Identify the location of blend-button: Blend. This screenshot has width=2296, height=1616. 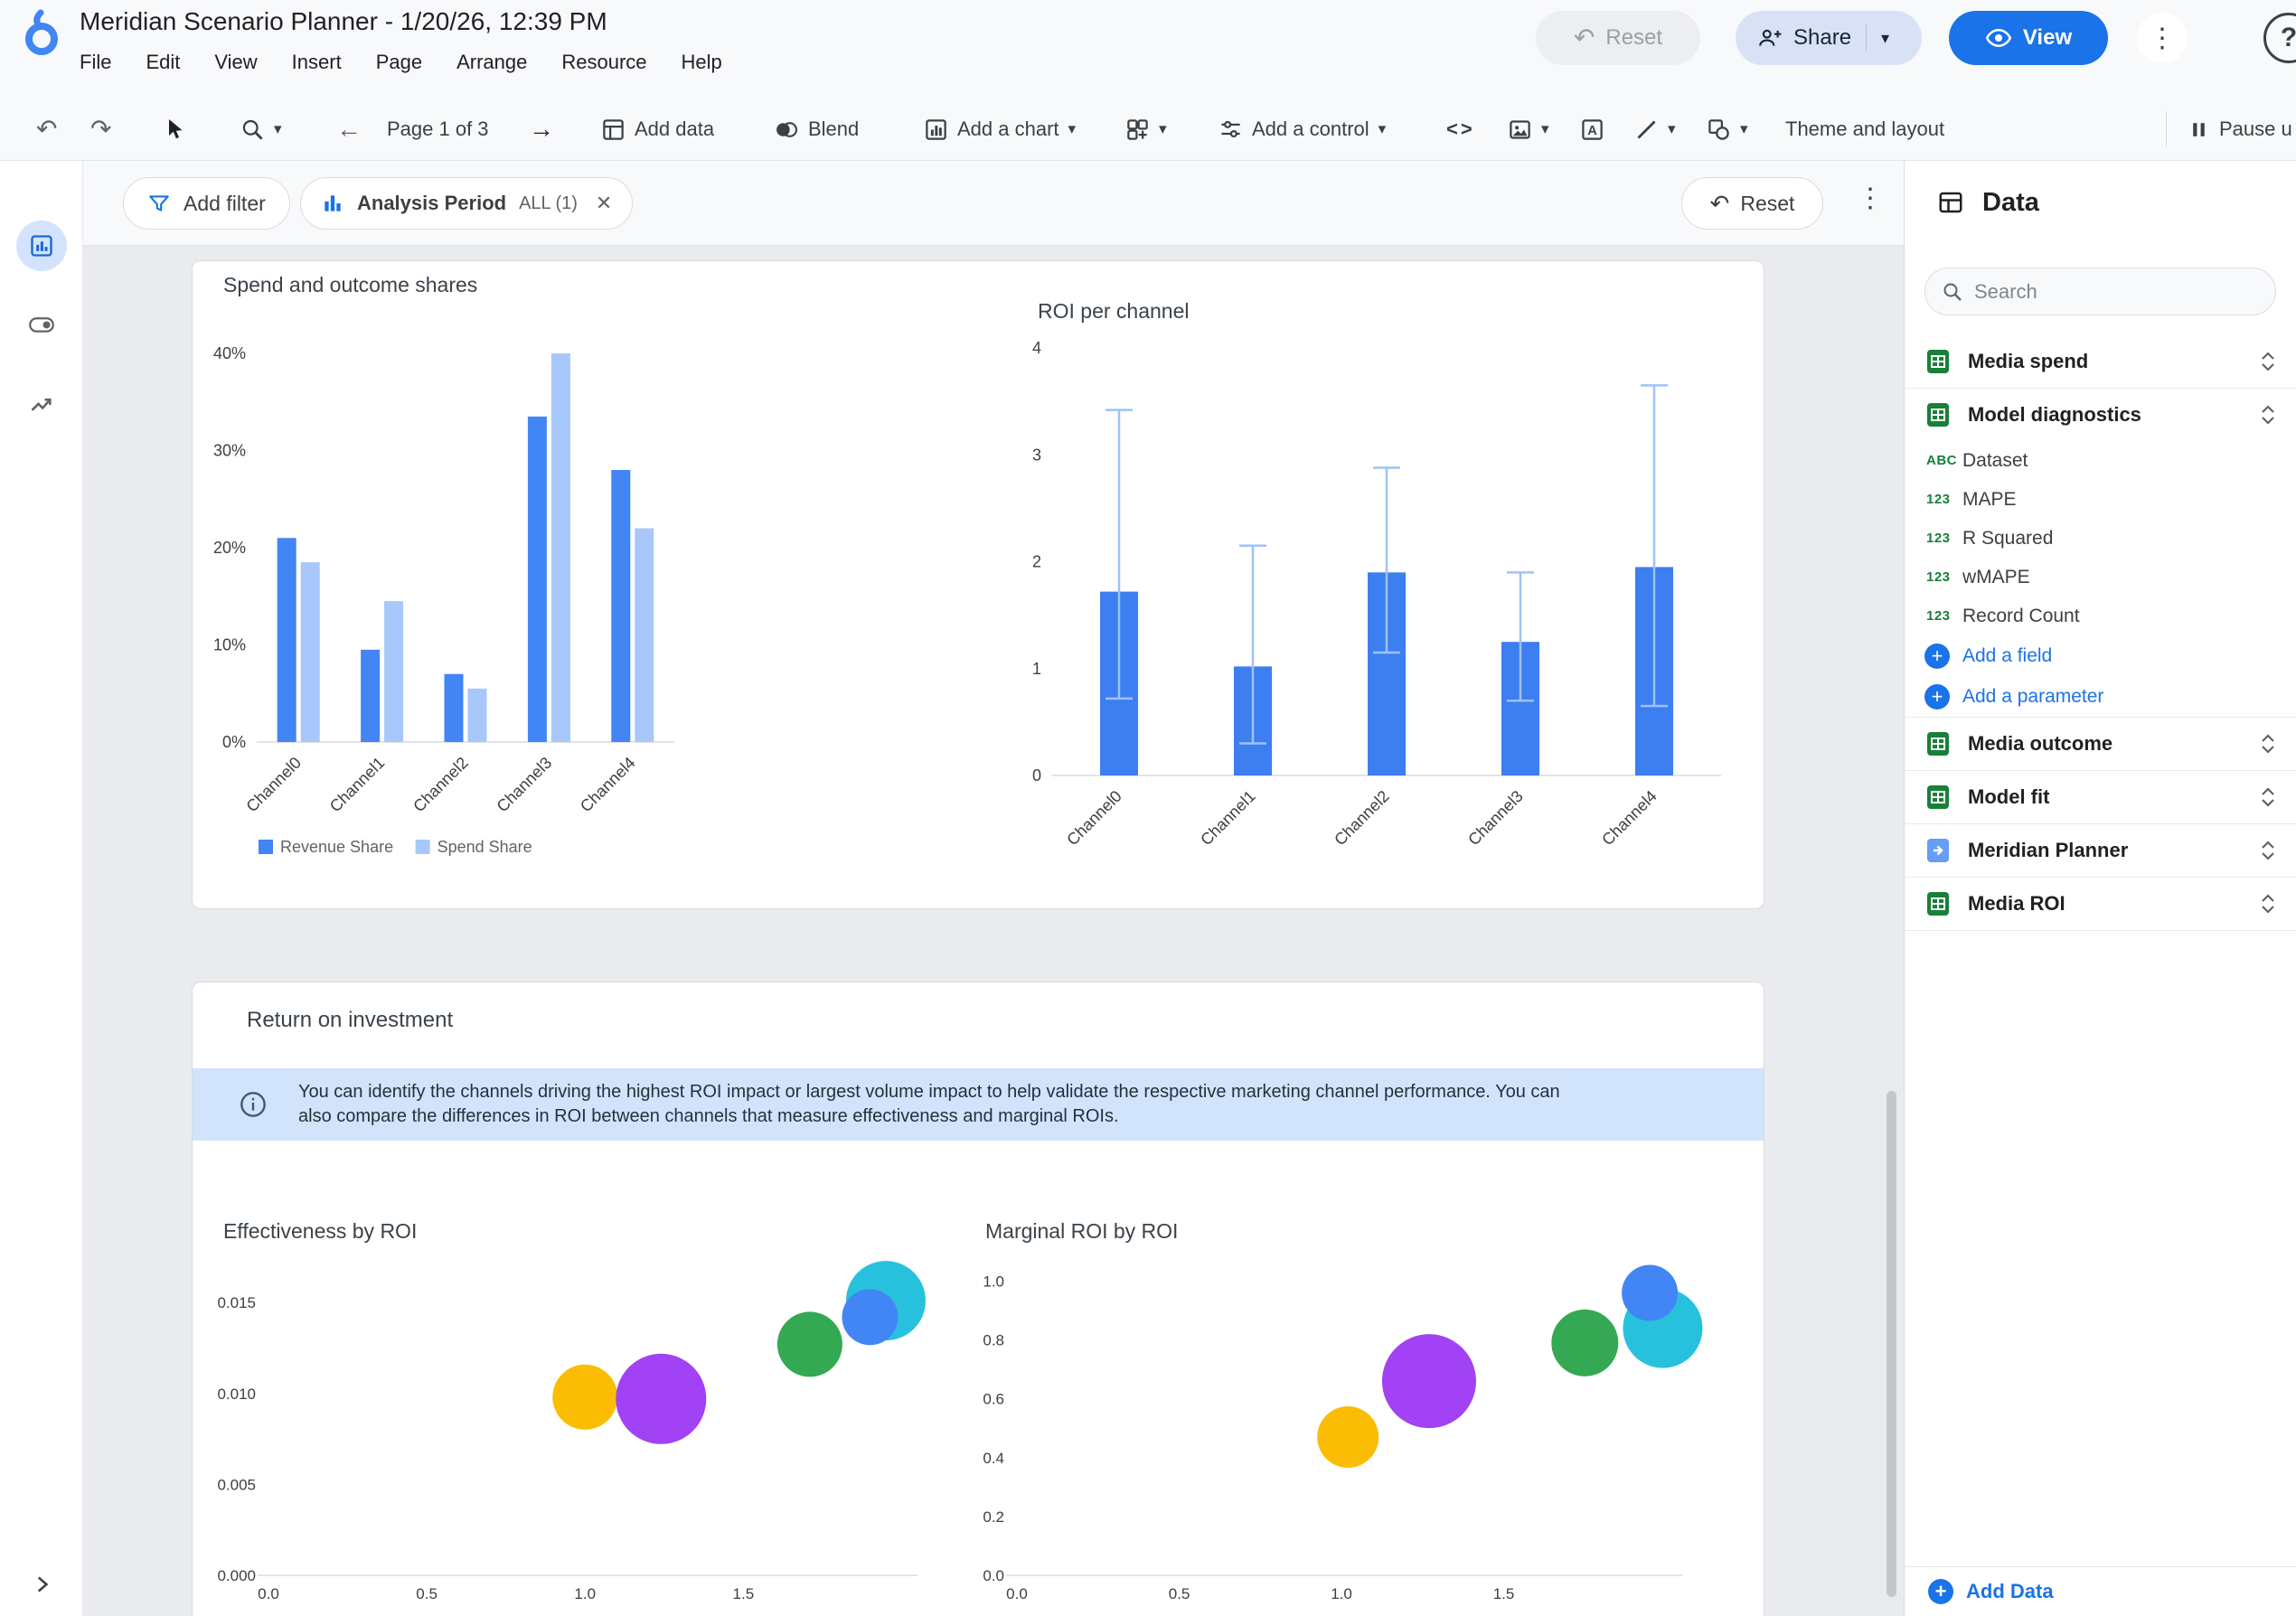
(816, 129).